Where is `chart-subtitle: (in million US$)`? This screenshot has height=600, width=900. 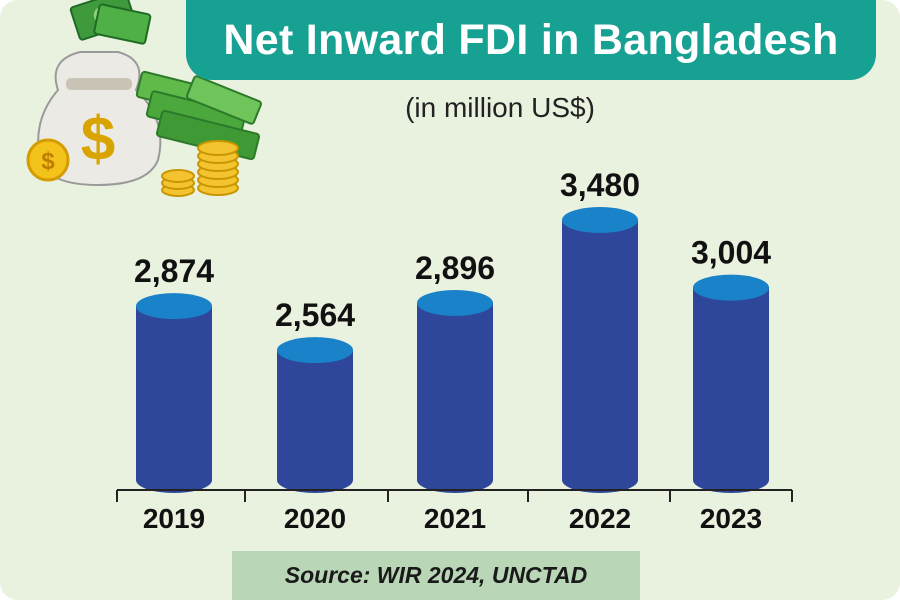 chart-subtitle: (in million US$) is located at coordinates (500, 107).